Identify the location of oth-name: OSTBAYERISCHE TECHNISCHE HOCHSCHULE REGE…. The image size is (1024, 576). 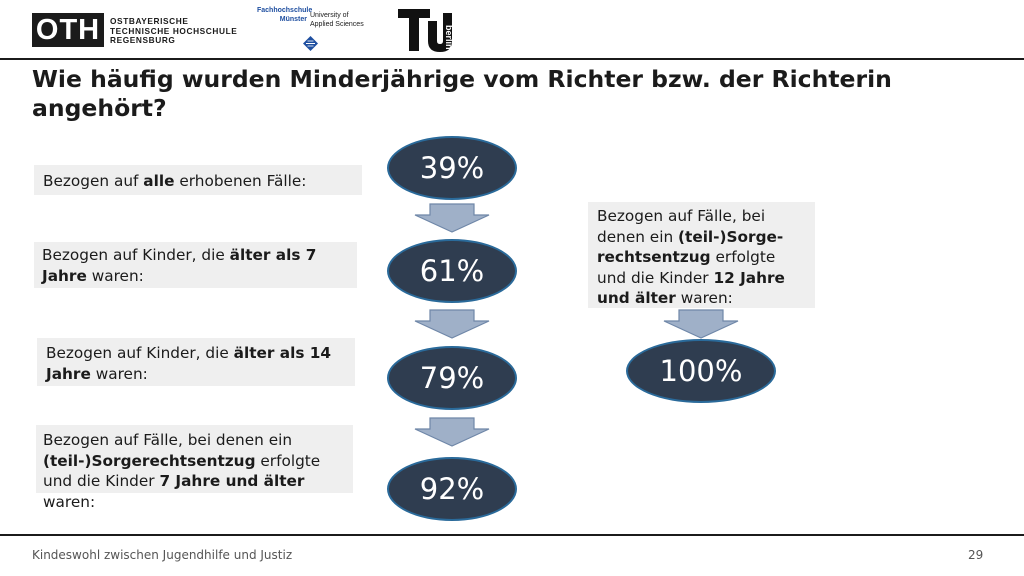
(174, 31).